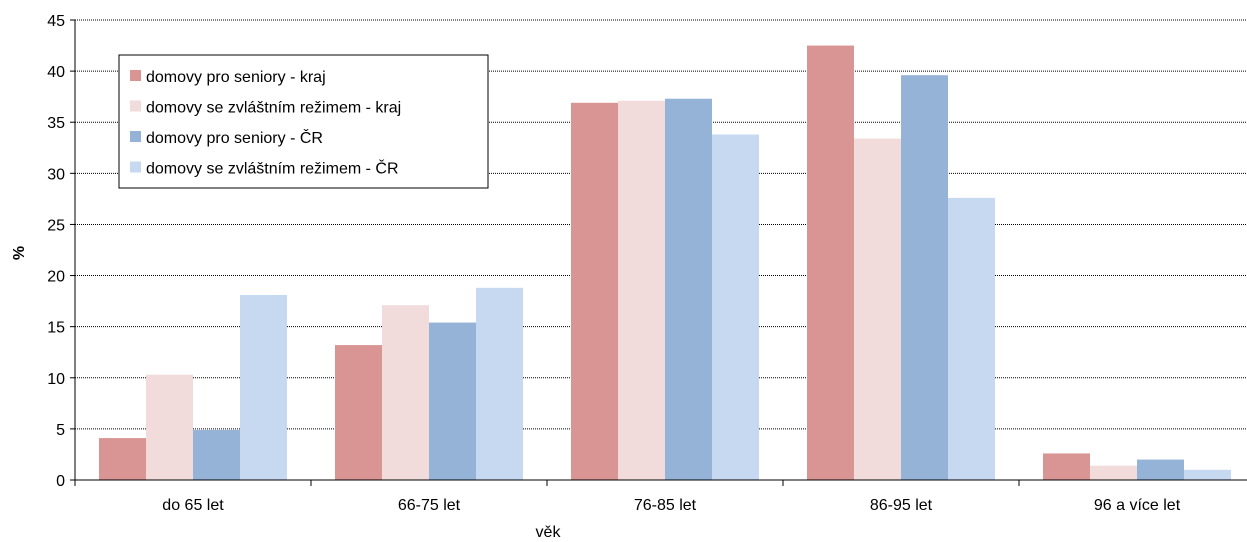  What do you see at coordinates (19, 253) in the screenshot?
I see `y-axis-title: %` at bounding box center [19, 253].